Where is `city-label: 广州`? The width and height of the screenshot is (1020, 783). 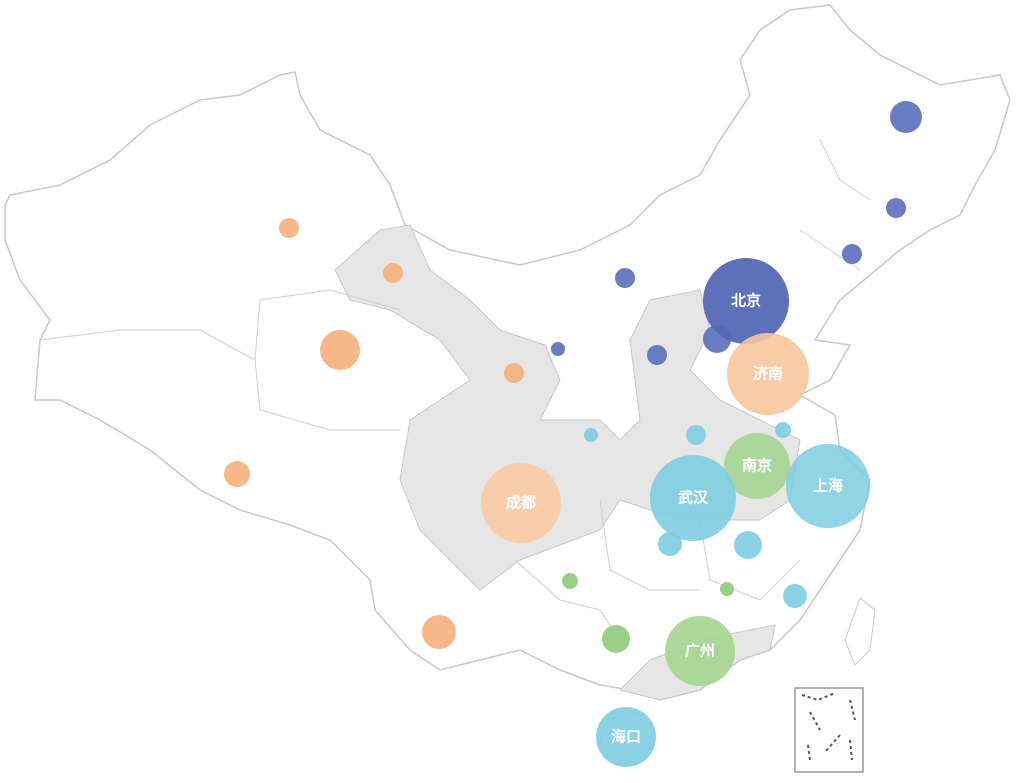 city-label: 广州 is located at coordinates (700, 651).